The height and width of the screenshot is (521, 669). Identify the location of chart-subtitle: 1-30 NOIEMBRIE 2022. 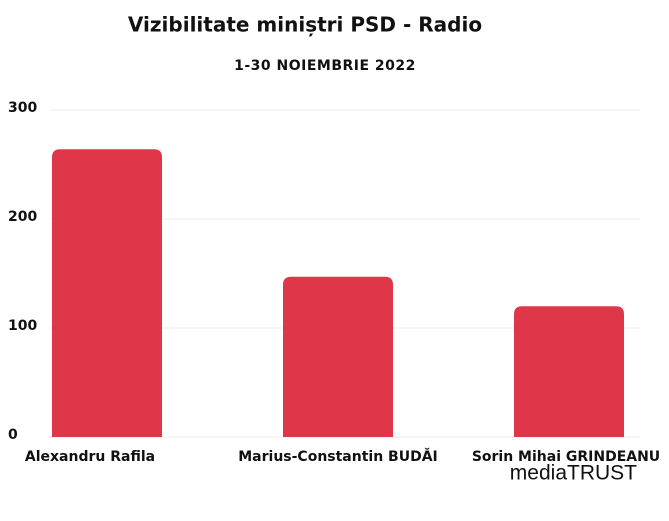
(325, 66).